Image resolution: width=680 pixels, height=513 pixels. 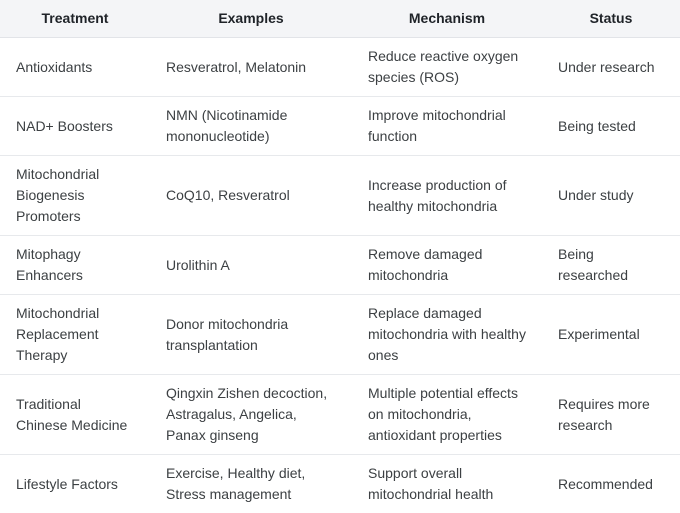 I want to click on cell-mechanism: Remove damaged mitochondria, so click(x=447, y=265).